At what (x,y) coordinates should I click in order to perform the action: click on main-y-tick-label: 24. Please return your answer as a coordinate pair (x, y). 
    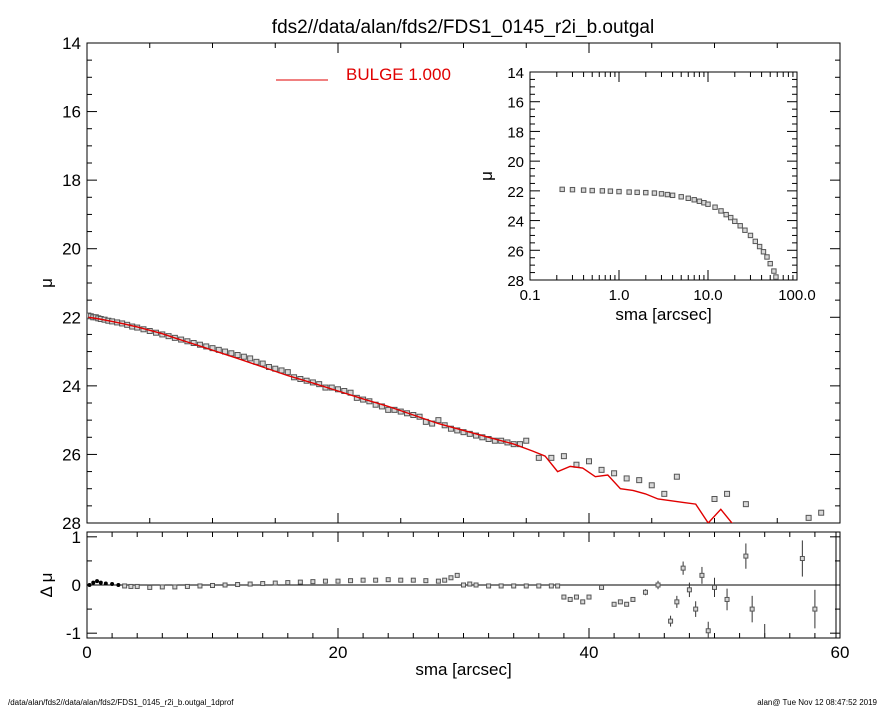
    Looking at the image, I should click on (71, 386).